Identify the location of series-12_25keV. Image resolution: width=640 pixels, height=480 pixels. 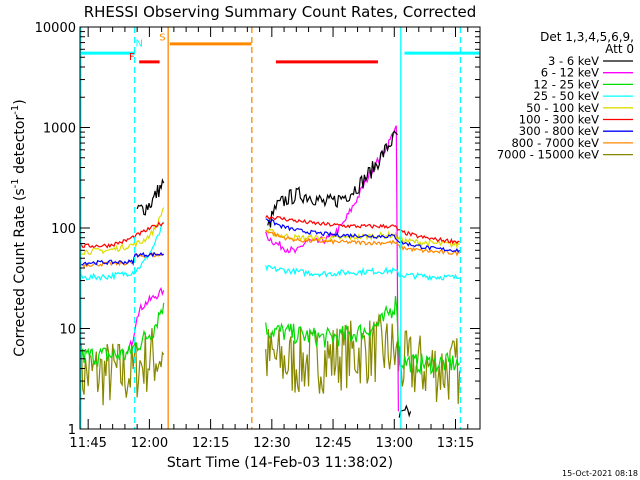
(270, 335).